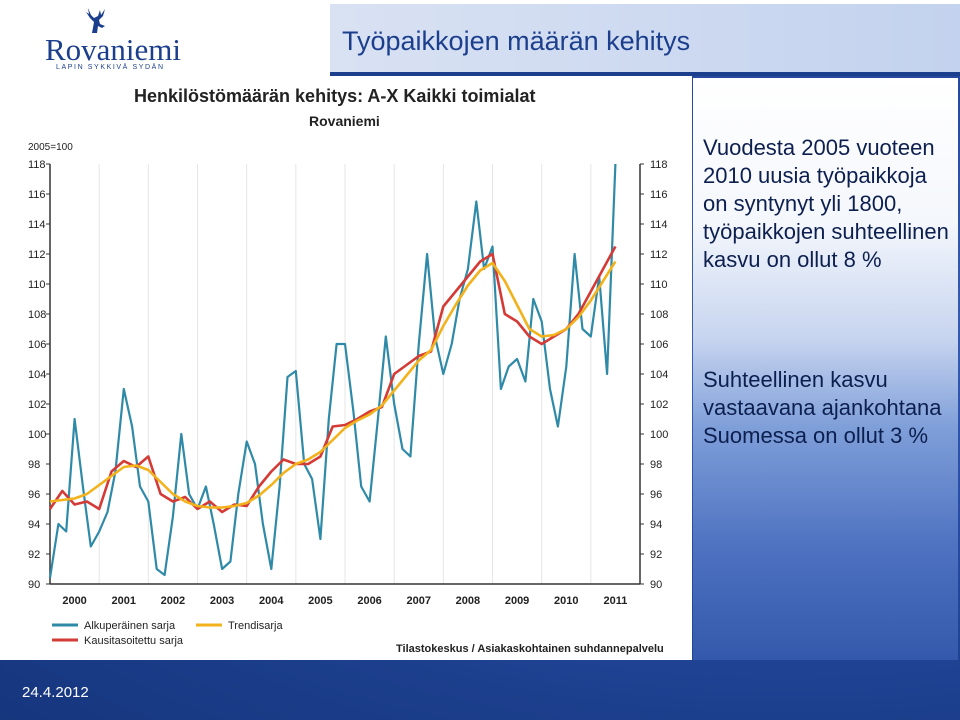 This screenshot has height=720, width=960. I want to click on y-tick-label-left: 108, so click(37, 315).